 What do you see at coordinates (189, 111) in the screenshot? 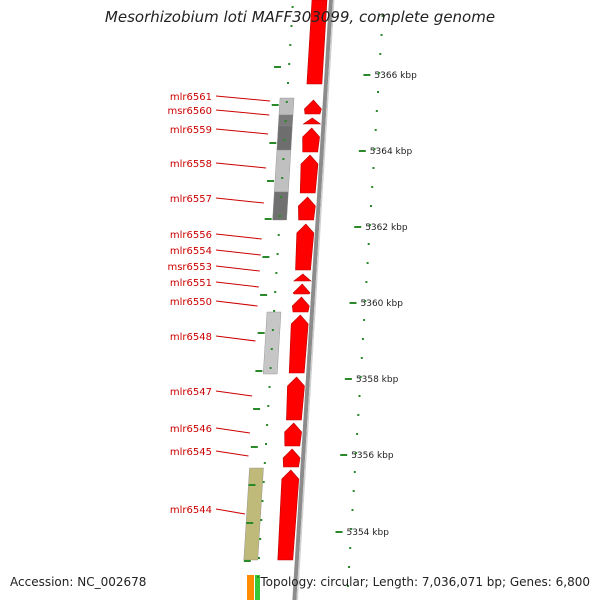
I see `gene-label: msr6560` at bounding box center [189, 111].